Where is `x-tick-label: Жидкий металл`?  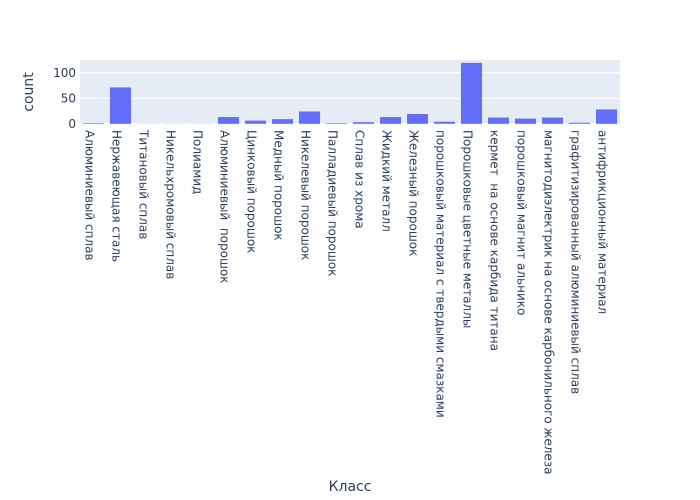
x-tick-label: Жидкий металл is located at coordinates (387, 181).